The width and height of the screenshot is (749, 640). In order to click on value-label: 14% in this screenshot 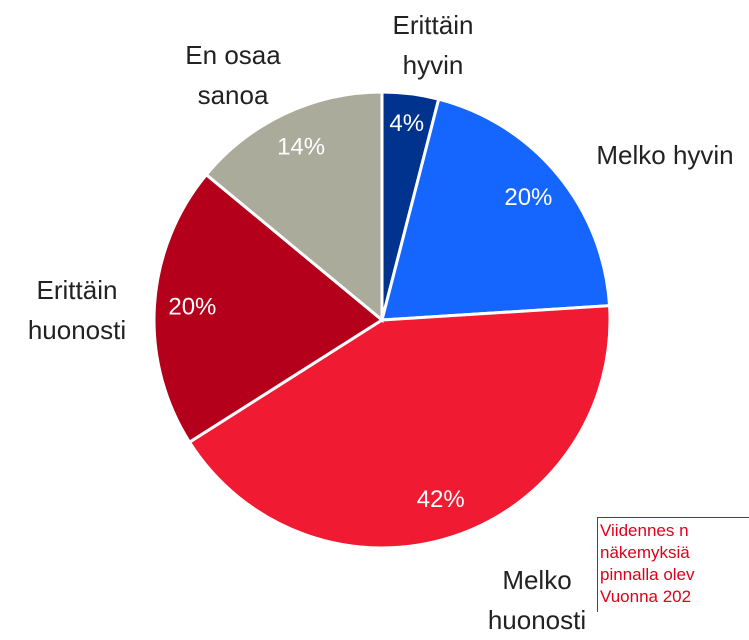, I will do `click(301, 146)`.